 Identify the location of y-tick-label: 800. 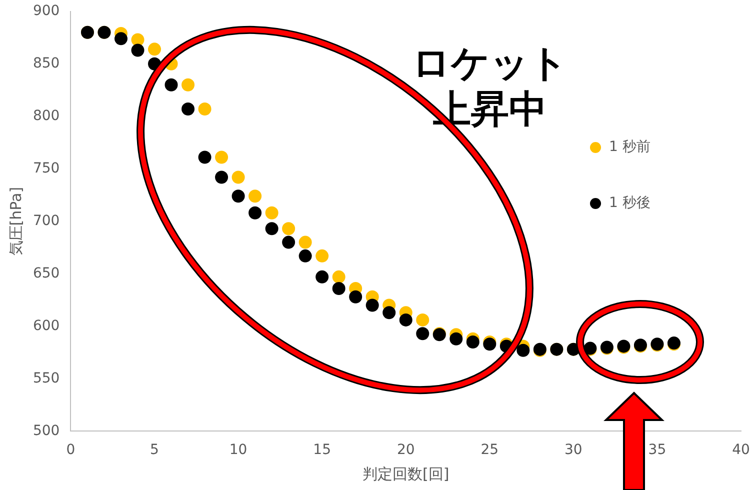
(46, 116).